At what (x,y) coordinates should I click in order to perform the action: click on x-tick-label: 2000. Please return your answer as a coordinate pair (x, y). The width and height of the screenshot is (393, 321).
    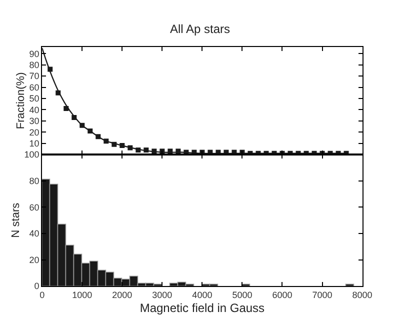
    Looking at the image, I should click on (122, 295).